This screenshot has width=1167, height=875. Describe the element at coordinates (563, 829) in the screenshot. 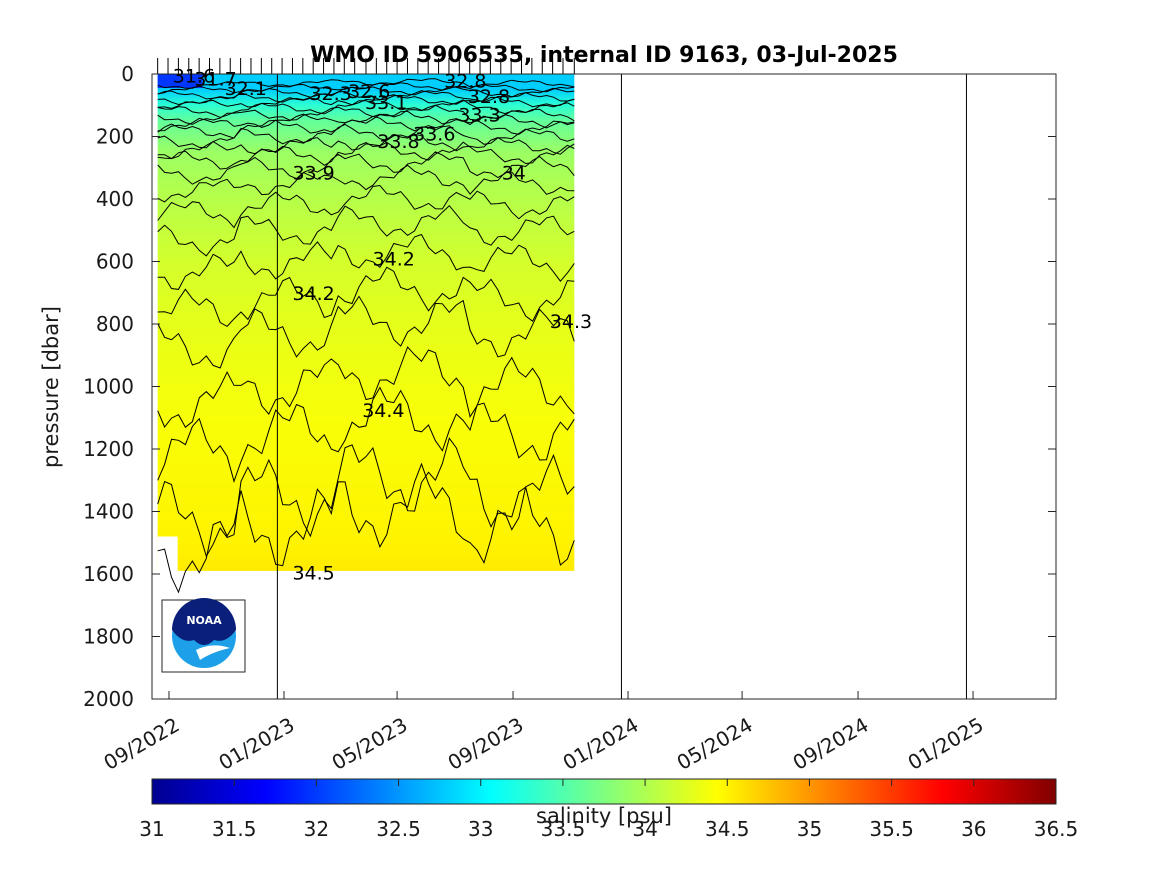

I see `colorbar-tick-label: 33.5` at that location.